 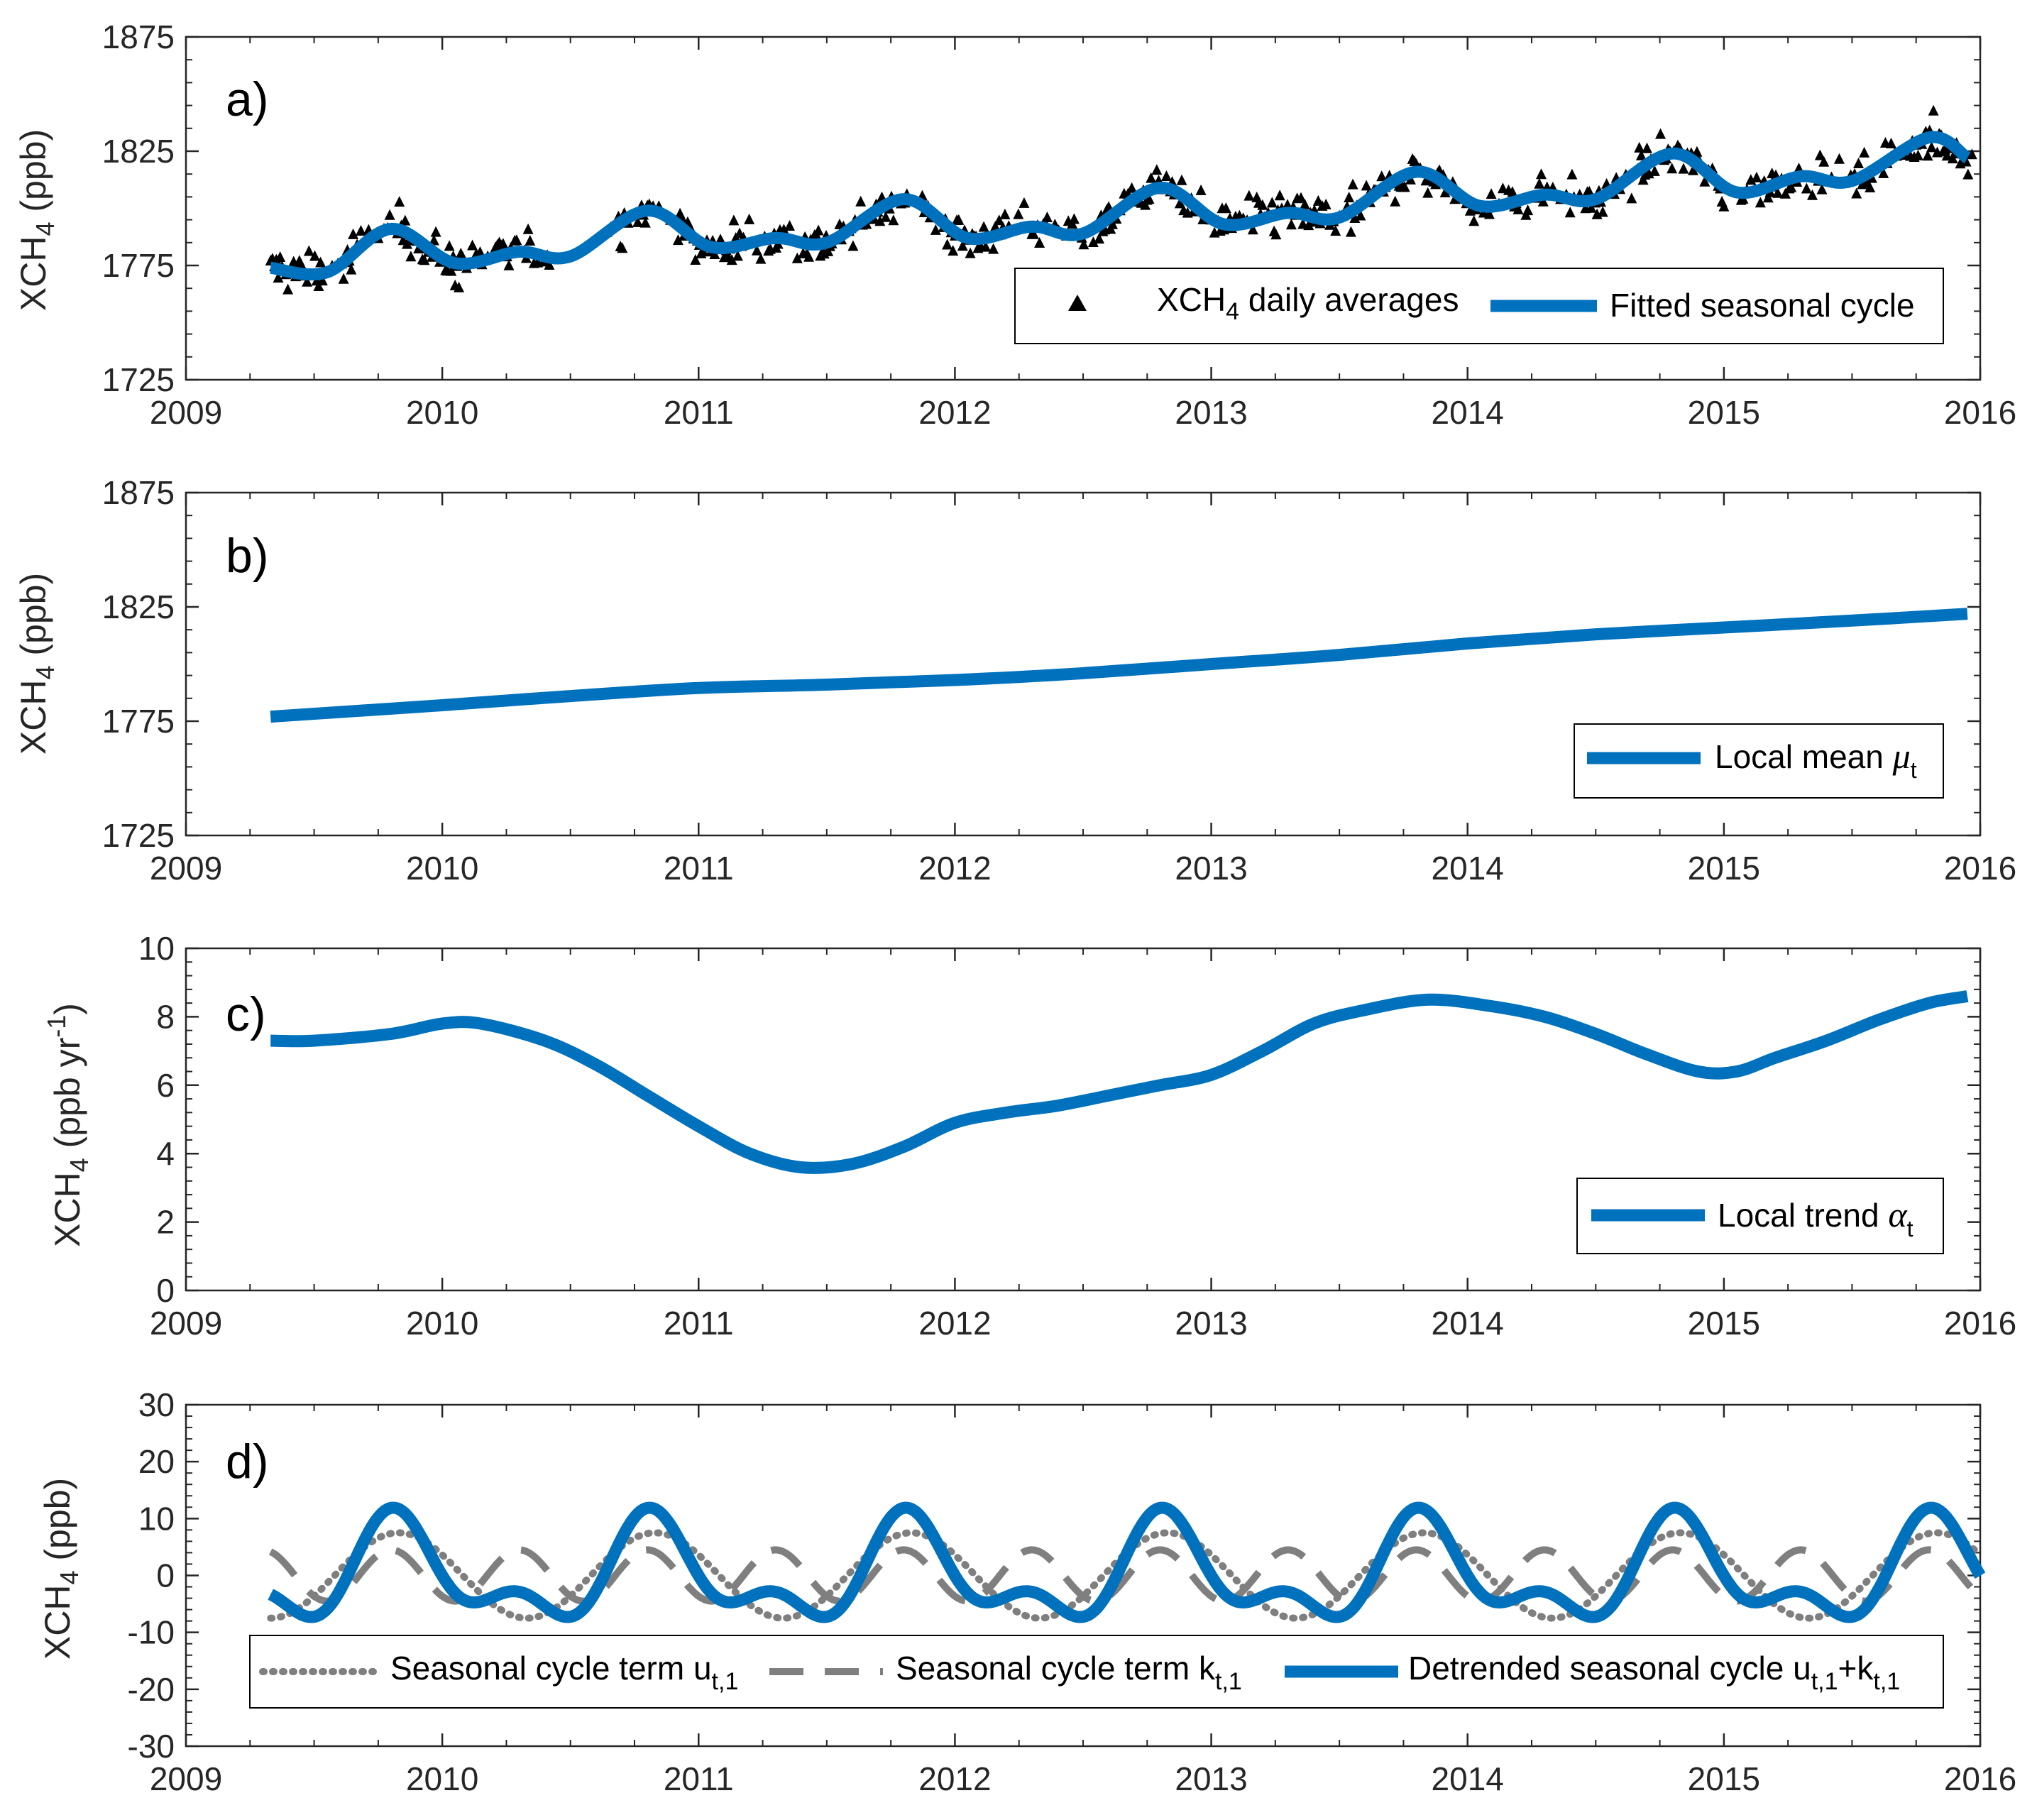 What do you see at coordinates (1724, 869) in the screenshot?
I see `x-tick-label-b: 2015` at bounding box center [1724, 869].